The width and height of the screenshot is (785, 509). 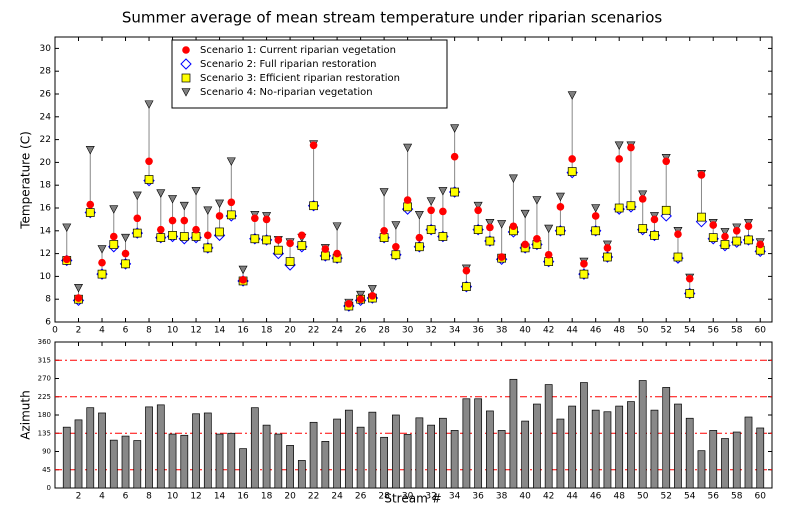 I want to click on y-tick-label: 16, so click(x=46, y=209).